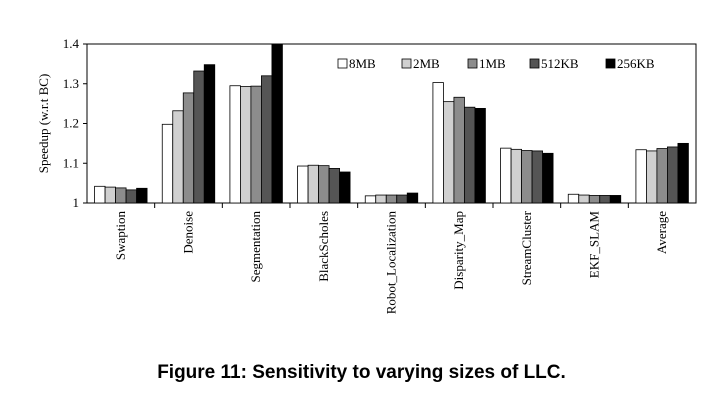  What do you see at coordinates (71, 123) in the screenshot?
I see `y-tick-label: 1.2` at bounding box center [71, 123].